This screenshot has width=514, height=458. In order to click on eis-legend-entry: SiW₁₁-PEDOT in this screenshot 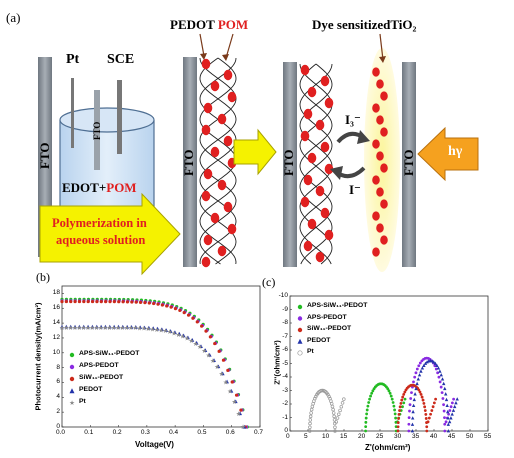, I will do `click(329, 328)`.